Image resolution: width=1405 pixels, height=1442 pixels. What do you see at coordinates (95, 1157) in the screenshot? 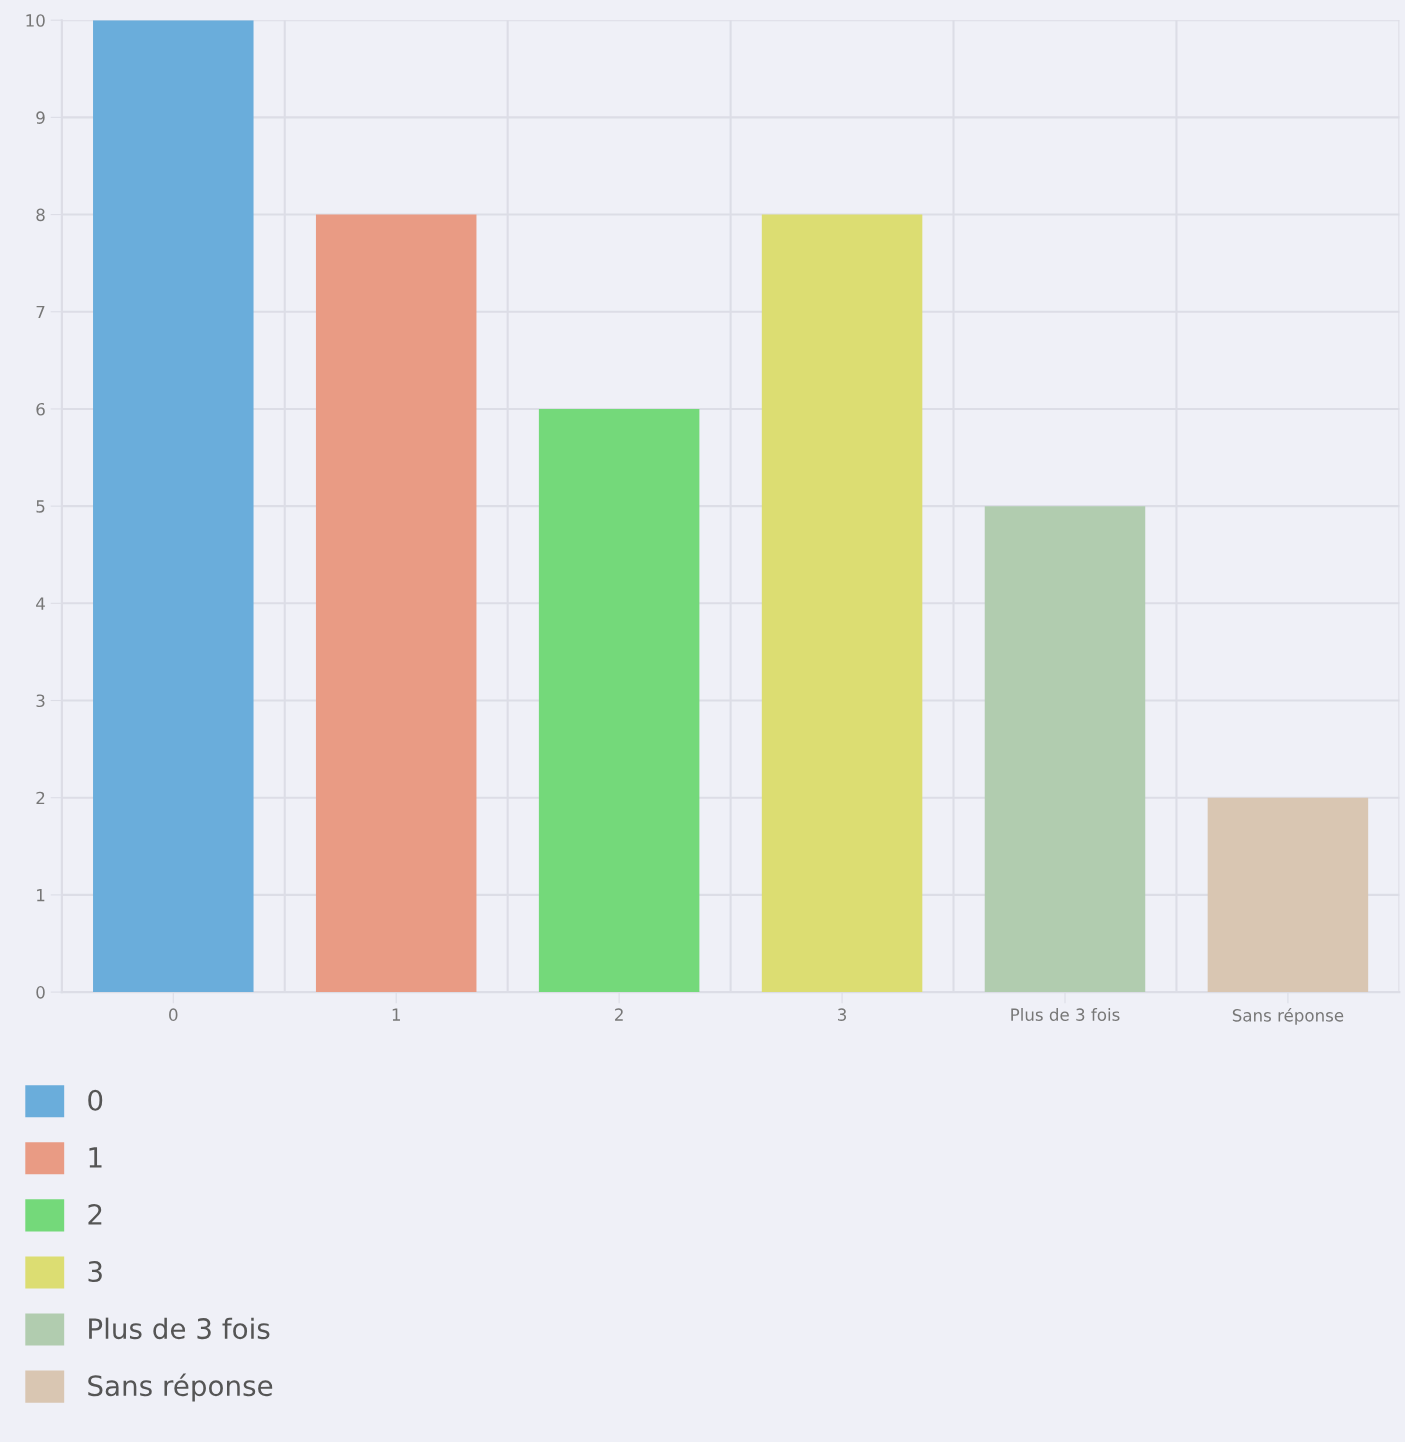
I see `legend-label: 1` at bounding box center [95, 1157].